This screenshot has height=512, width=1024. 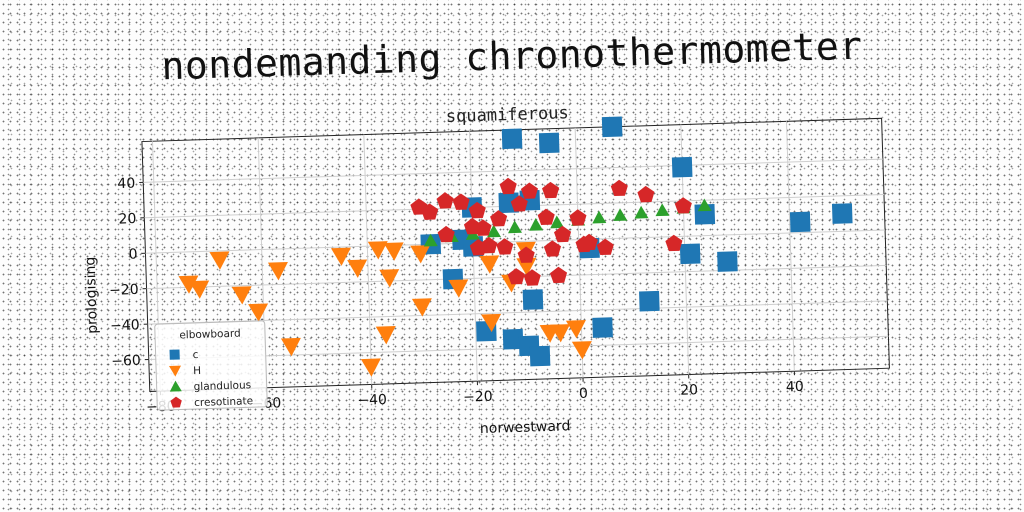 What do you see at coordinates (195, 355) in the screenshot?
I see `legend-label: c` at bounding box center [195, 355].